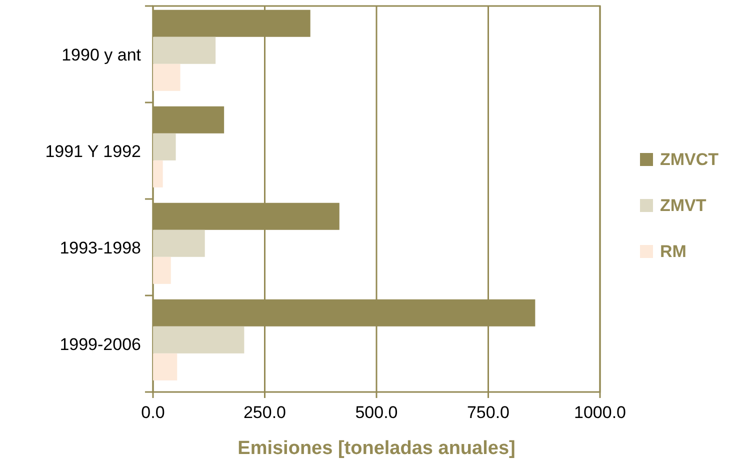  What do you see at coordinates (683, 205) in the screenshot?
I see `legend-label: ZMVT` at bounding box center [683, 205].